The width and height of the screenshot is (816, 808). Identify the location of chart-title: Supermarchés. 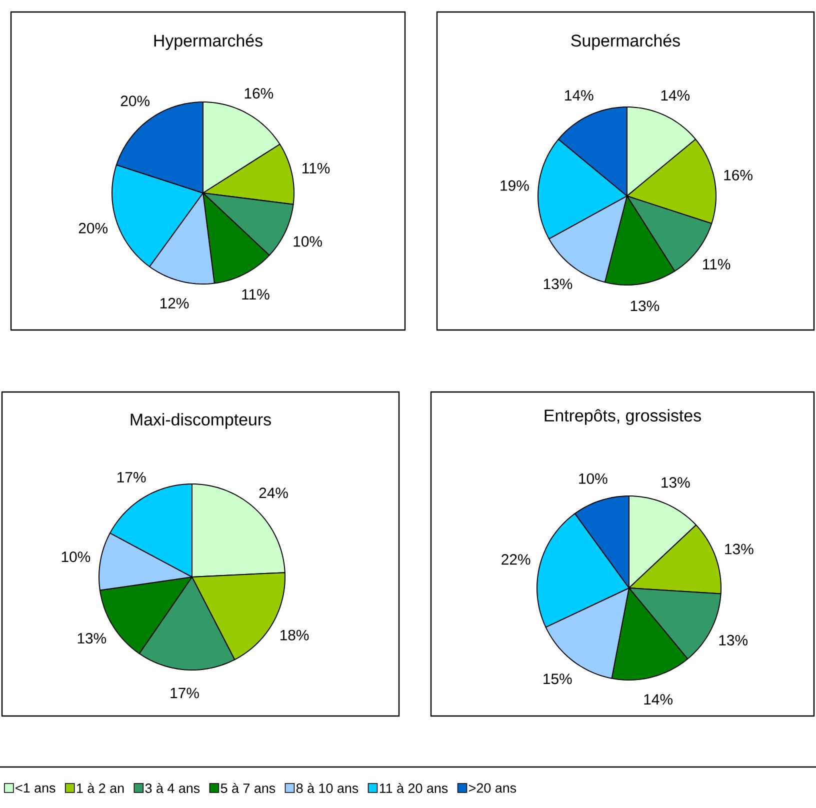
(625, 42).